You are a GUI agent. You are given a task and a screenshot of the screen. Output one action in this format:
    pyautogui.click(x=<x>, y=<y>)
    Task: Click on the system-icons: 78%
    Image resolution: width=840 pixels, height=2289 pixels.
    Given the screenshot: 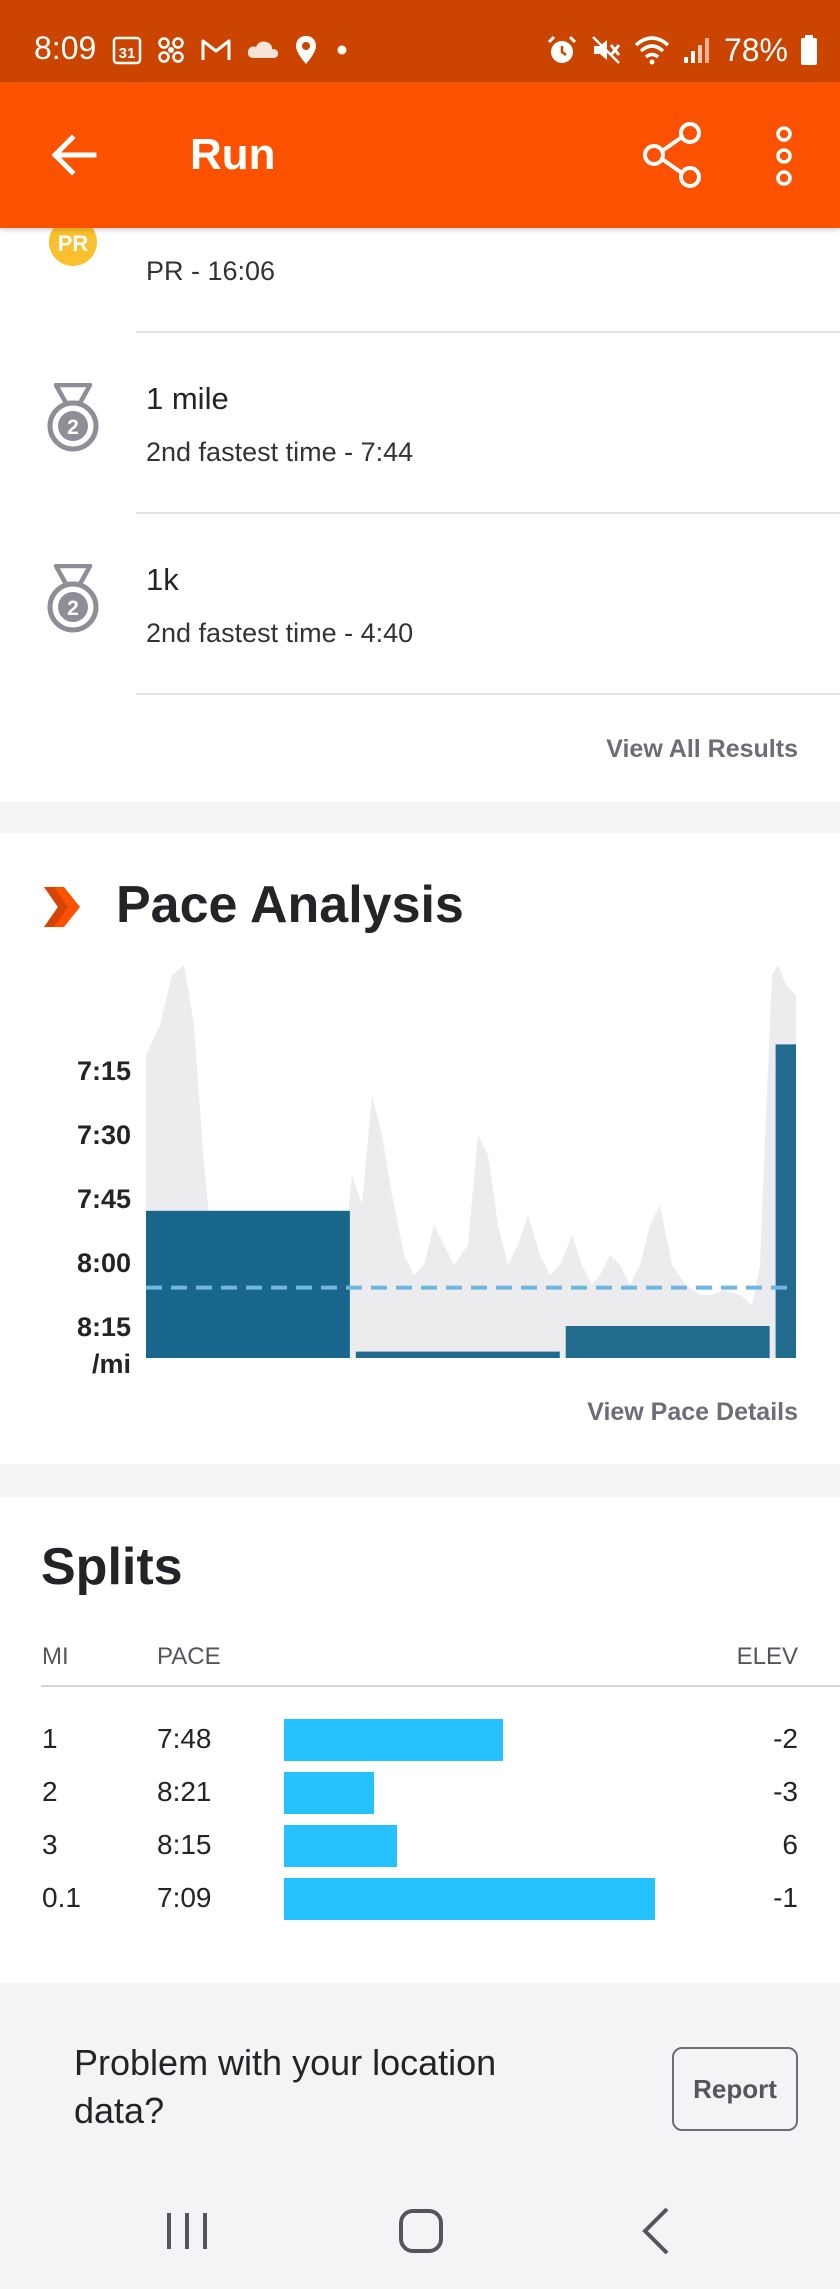 What is the action you would take?
    pyautogui.click(x=682, y=50)
    